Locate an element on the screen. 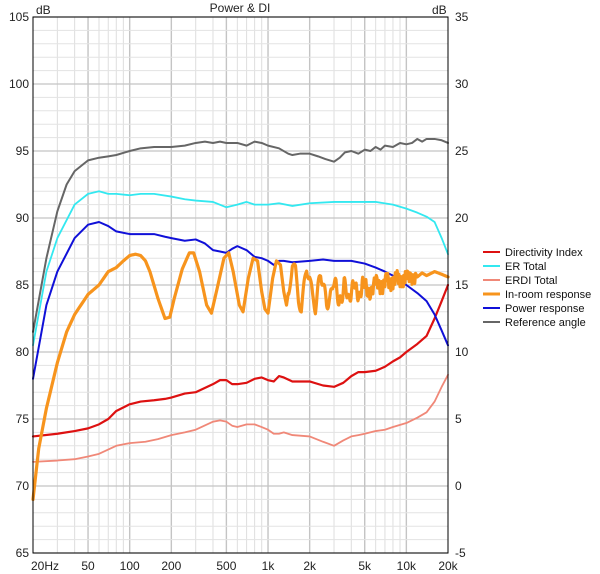 This screenshot has width=600, height=574. x-tick-label: 2k is located at coordinates (310, 566).